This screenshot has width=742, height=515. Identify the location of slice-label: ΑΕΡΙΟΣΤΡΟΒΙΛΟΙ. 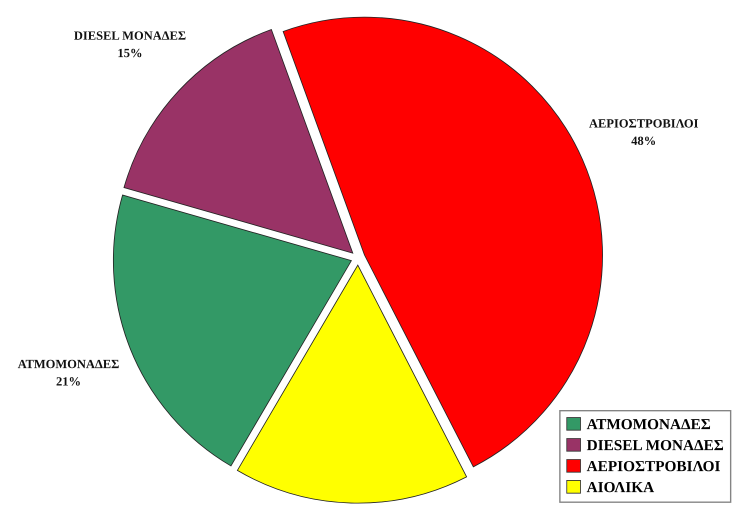
(643, 123).